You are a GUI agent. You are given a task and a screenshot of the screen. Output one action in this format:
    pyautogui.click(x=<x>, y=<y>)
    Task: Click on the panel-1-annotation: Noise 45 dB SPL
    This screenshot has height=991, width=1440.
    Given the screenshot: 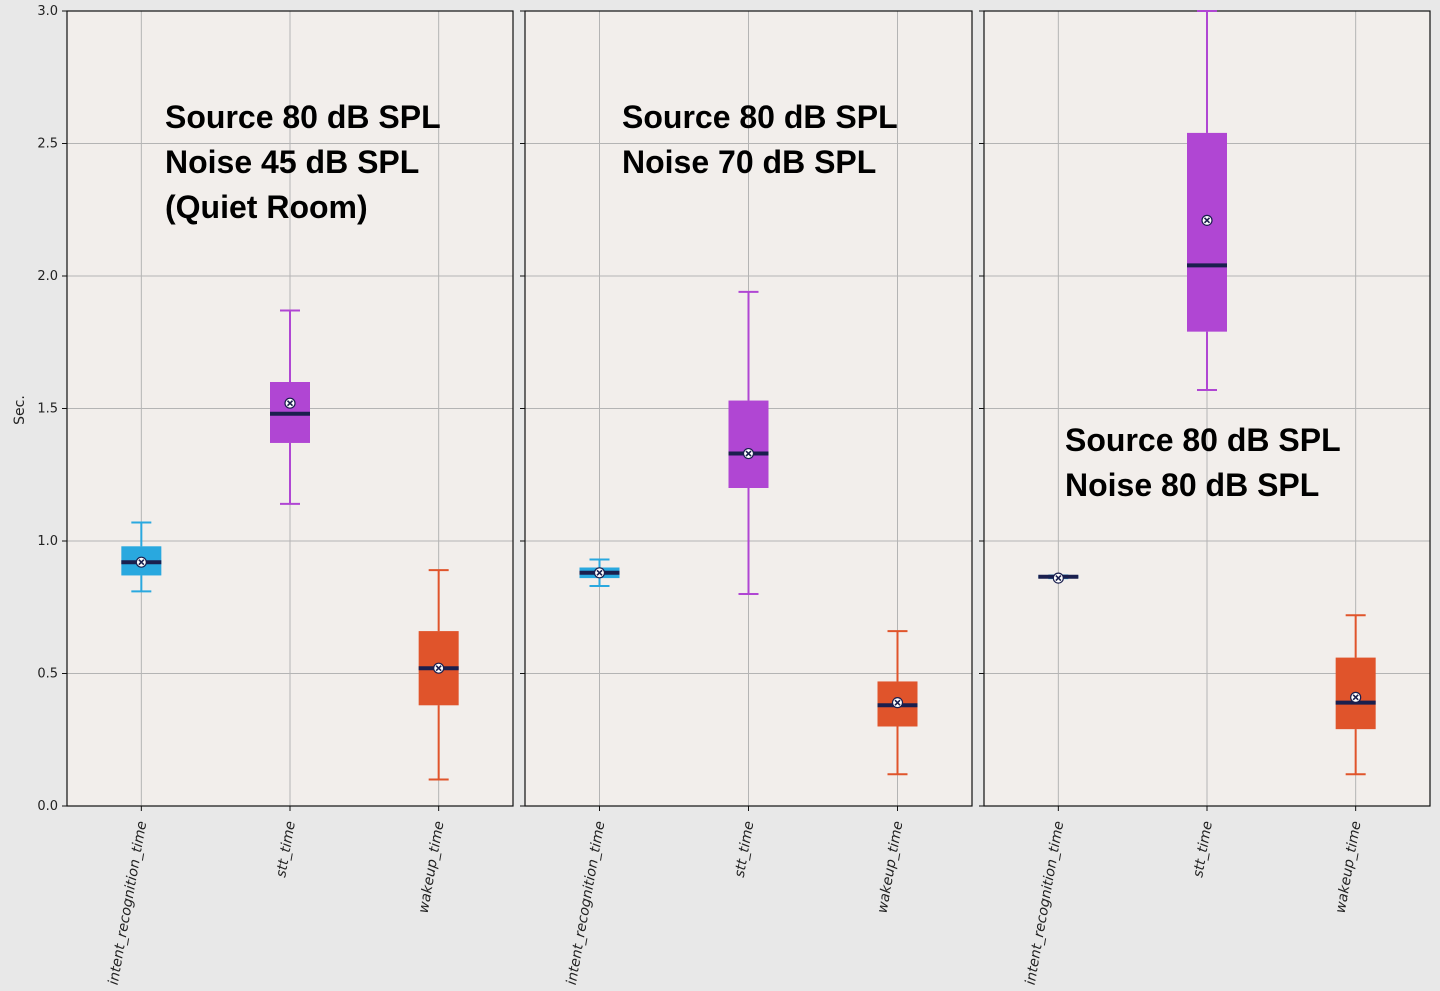 What is the action you would take?
    pyautogui.click(x=292, y=162)
    